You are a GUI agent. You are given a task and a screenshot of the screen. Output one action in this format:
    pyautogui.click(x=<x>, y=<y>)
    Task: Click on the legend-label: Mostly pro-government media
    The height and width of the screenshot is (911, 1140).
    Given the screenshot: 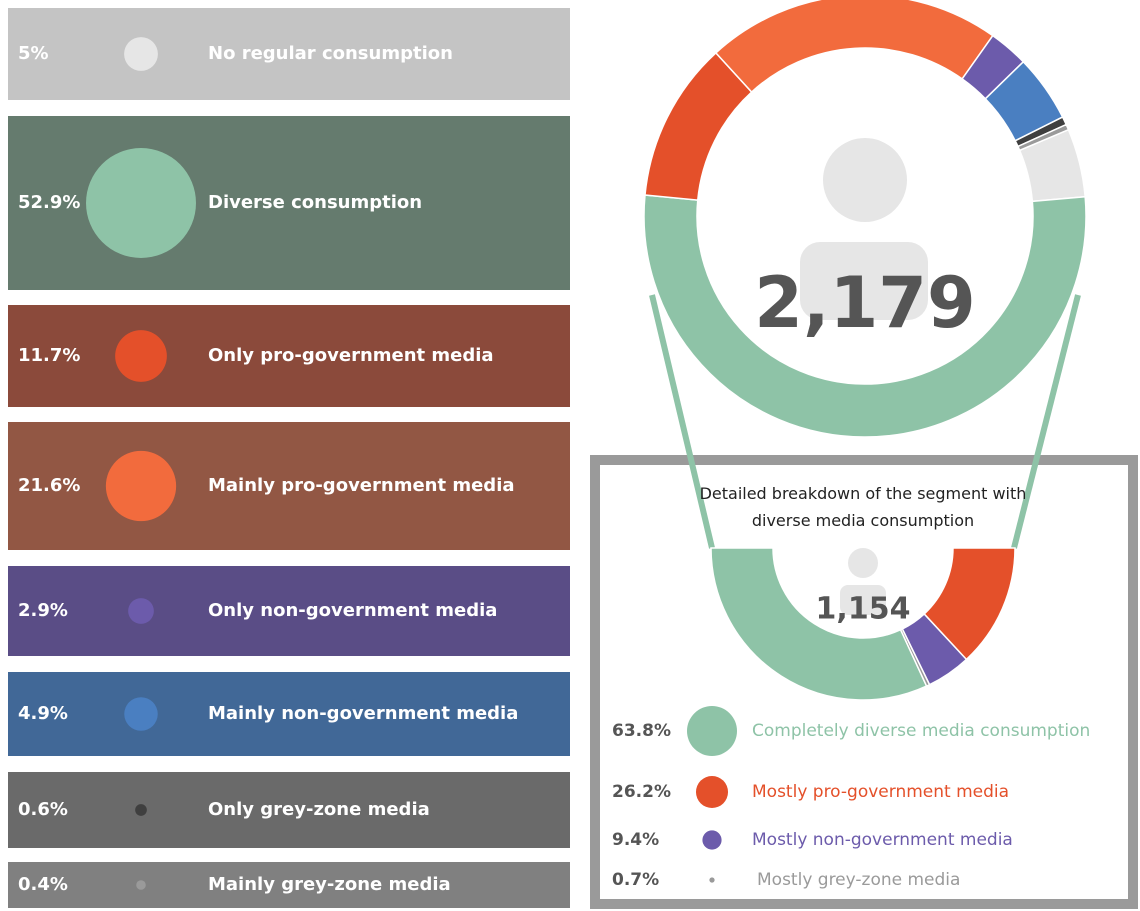 What is the action you would take?
    pyautogui.click(x=880, y=792)
    